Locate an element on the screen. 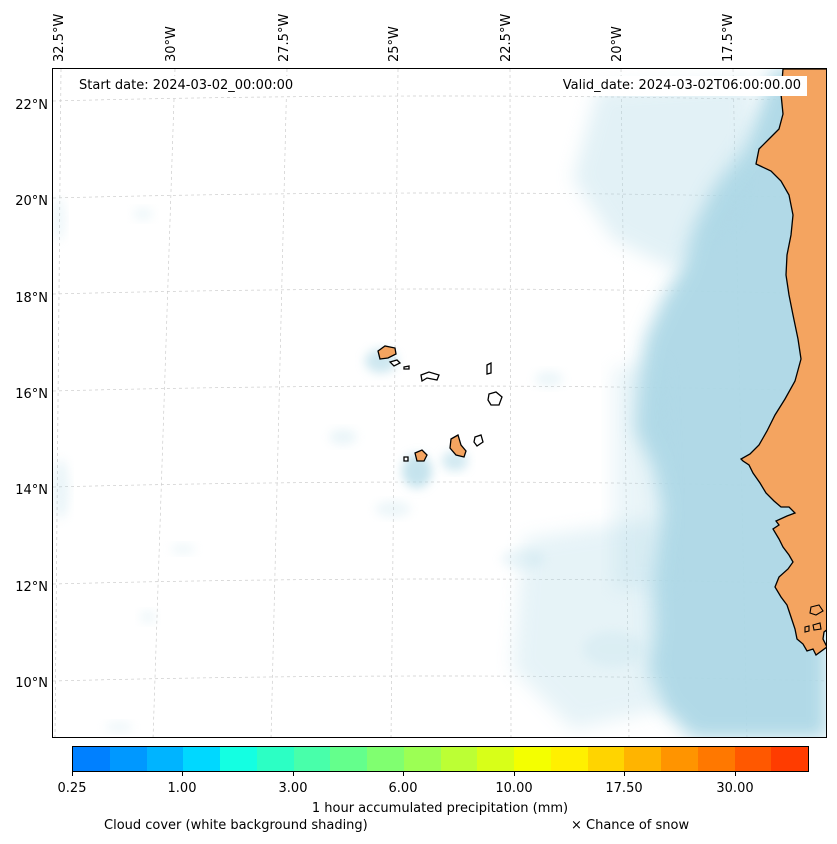 The image size is (837, 844). island-maio is located at coordinates (478, 440).